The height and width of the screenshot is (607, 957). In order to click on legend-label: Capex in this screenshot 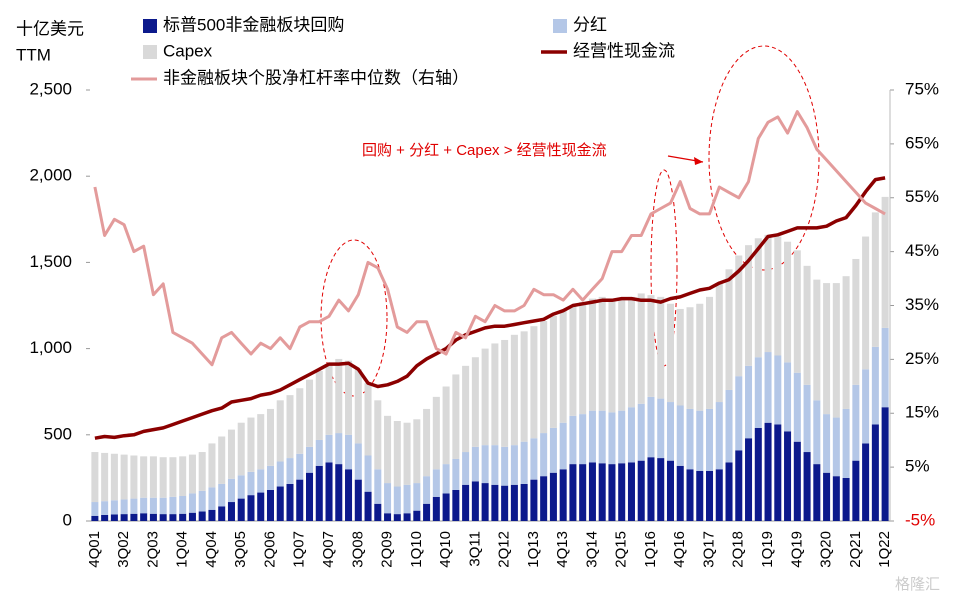, I will do `click(188, 50)`.